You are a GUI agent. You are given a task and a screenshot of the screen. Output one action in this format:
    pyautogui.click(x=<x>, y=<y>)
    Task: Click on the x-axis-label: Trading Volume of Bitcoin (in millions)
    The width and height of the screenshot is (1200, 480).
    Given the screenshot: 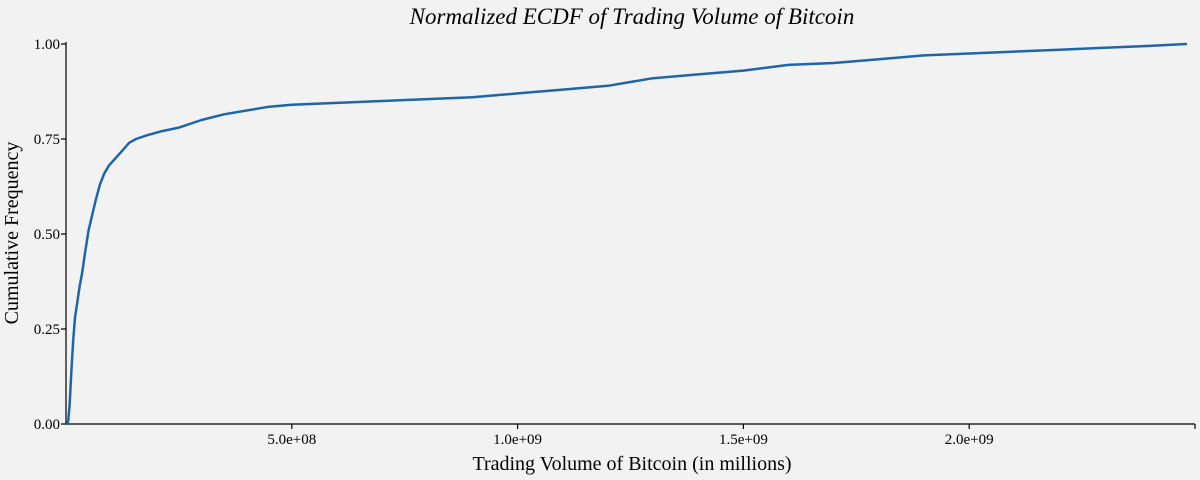 What is the action you would take?
    pyautogui.click(x=631, y=464)
    